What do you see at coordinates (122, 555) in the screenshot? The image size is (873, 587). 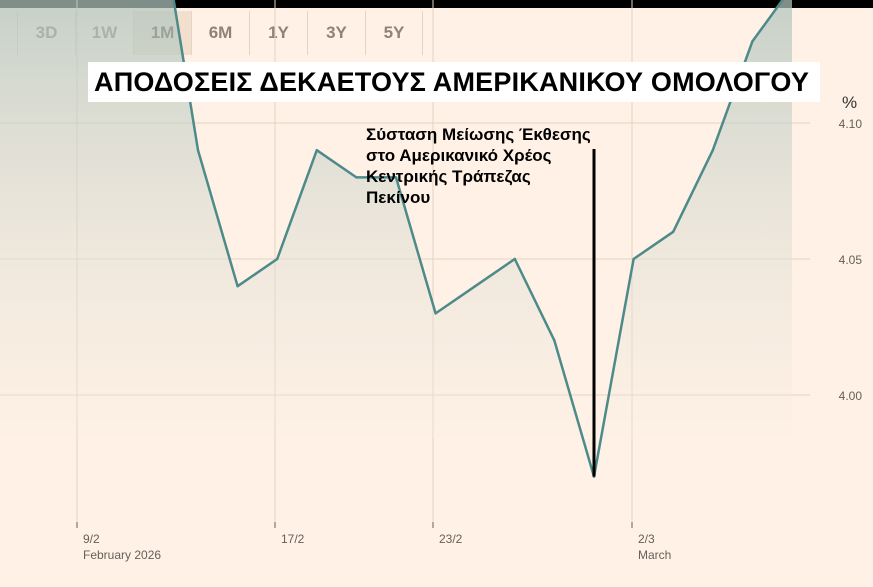 I see `x-tick-sublabel: February 2026` at bounding box center [122, 555].